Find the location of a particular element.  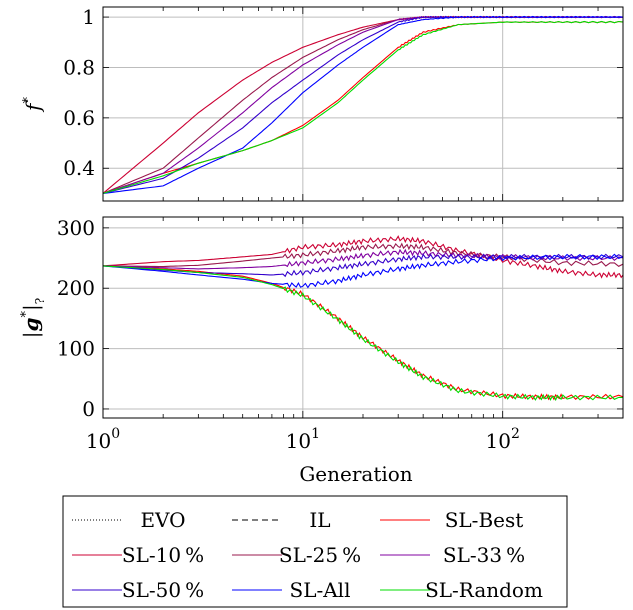

legend-label: SL-25 % is located at coordinates (320, 555).